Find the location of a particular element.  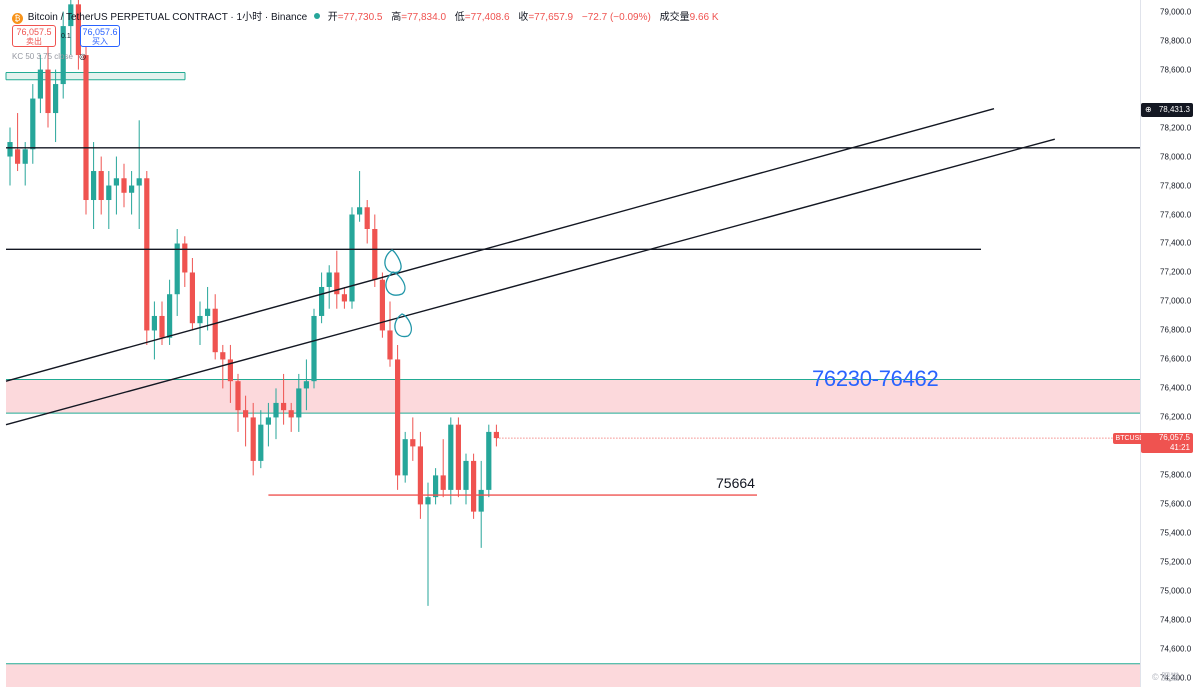

price-tick: 78,600.0 is located at coordinates (1176, 70).